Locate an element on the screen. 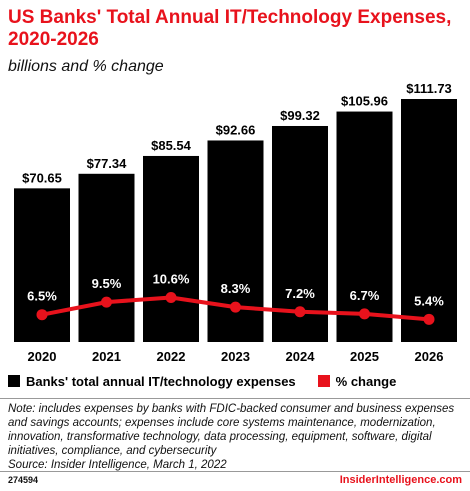 The width and height of the screenshot is (470, 491). bar-2026 is located at coordinates (429, 220).